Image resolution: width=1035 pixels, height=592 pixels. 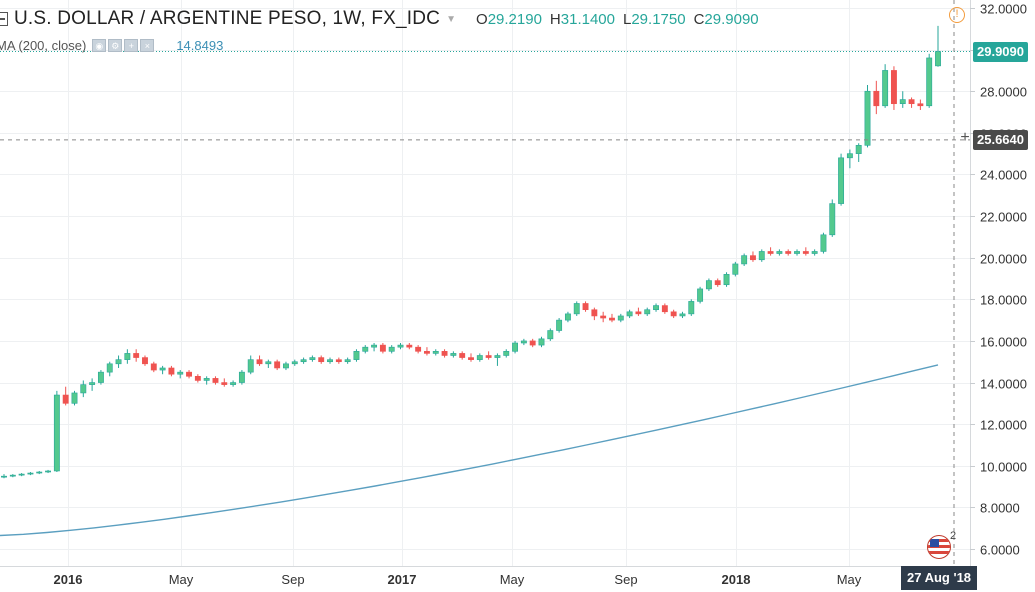 I want to click on chevron-down-icon: ▼, so click(x=451, y=19).